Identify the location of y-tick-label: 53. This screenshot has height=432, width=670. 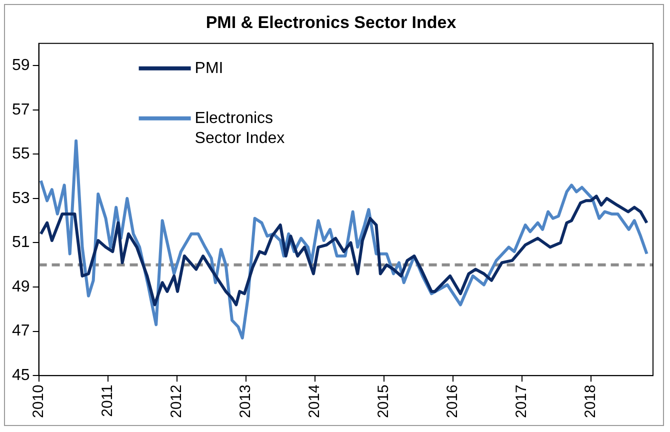
(21, 198).